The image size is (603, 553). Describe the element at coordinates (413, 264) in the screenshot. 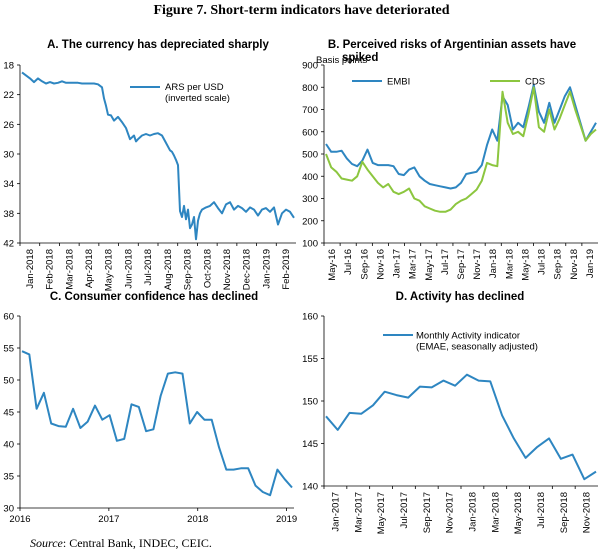

I see `x-tick-label: Mar-17` at that location.